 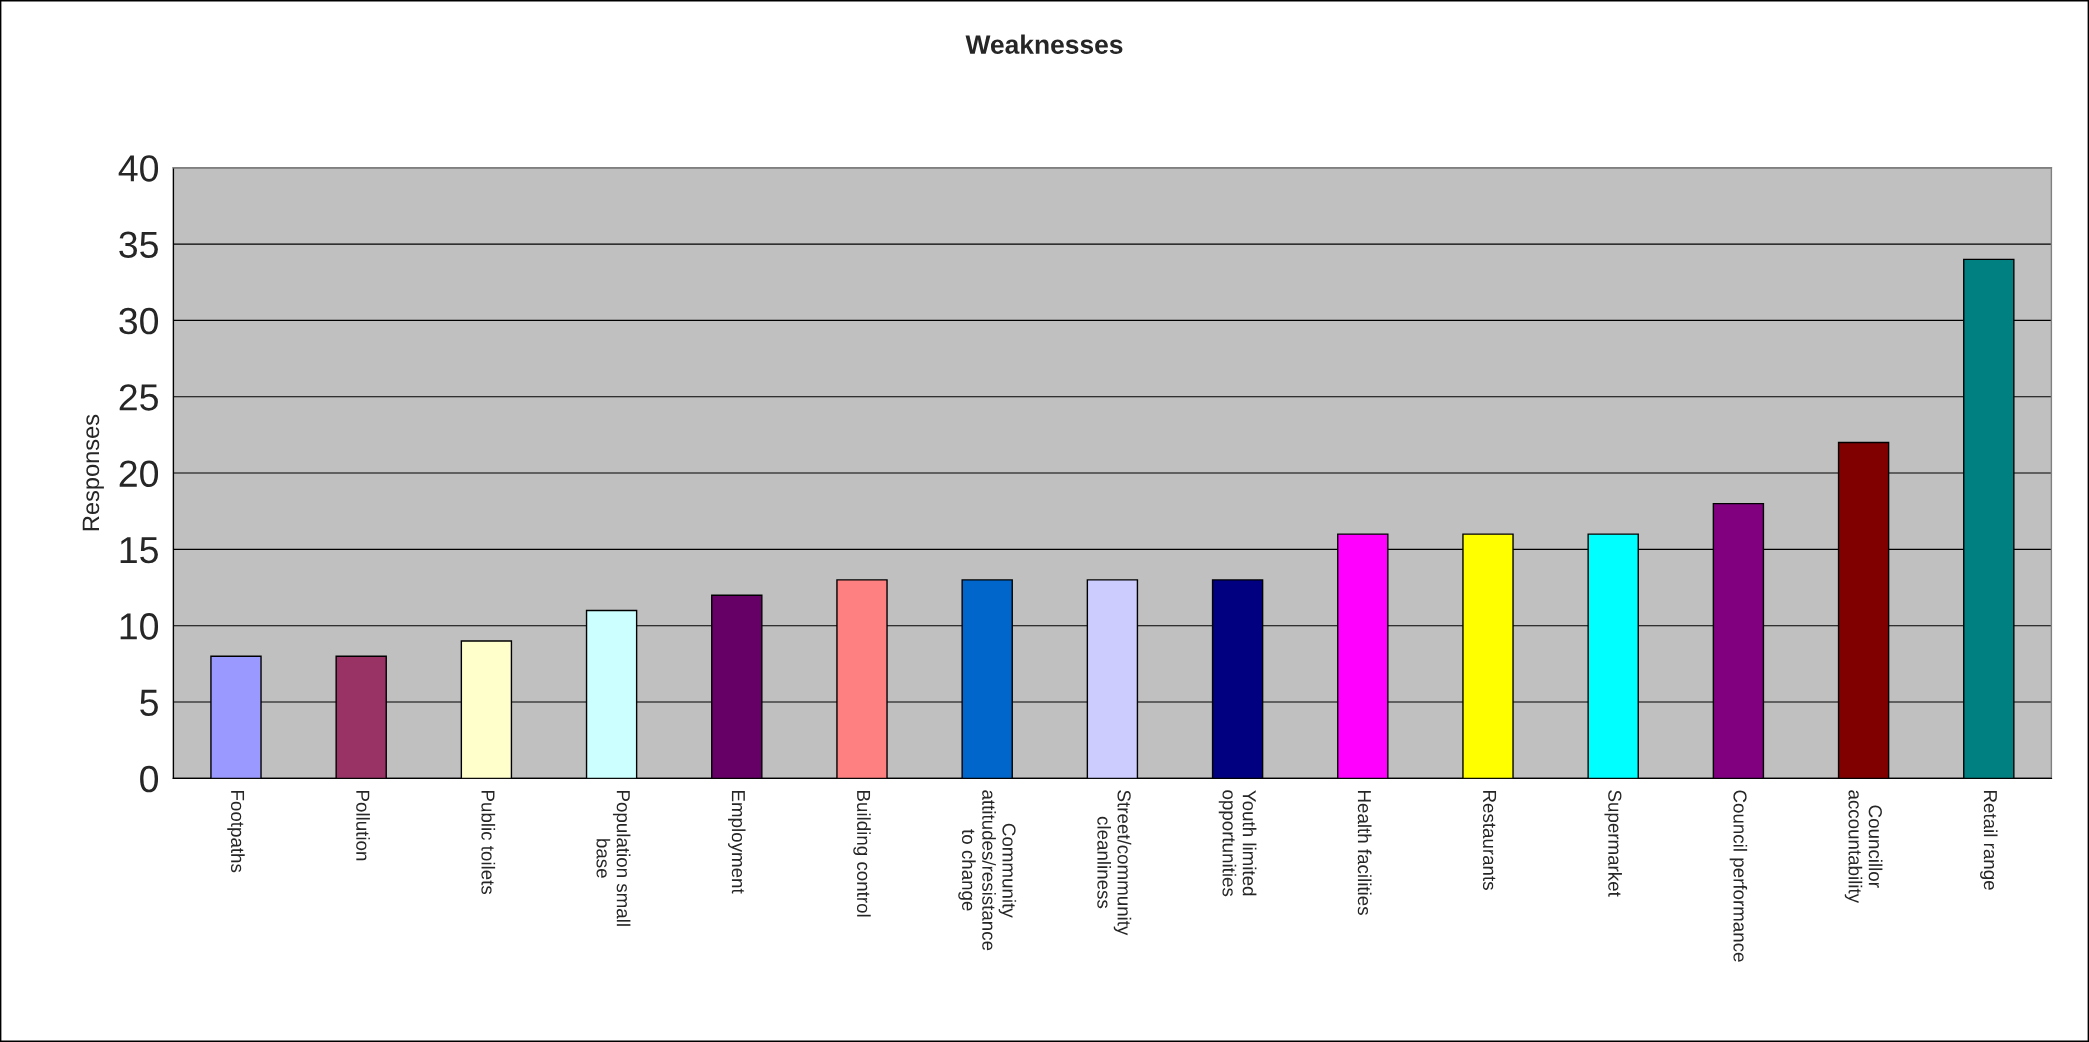 I want to click on x-tick-label: Pollution, so click(x=363, y=826).